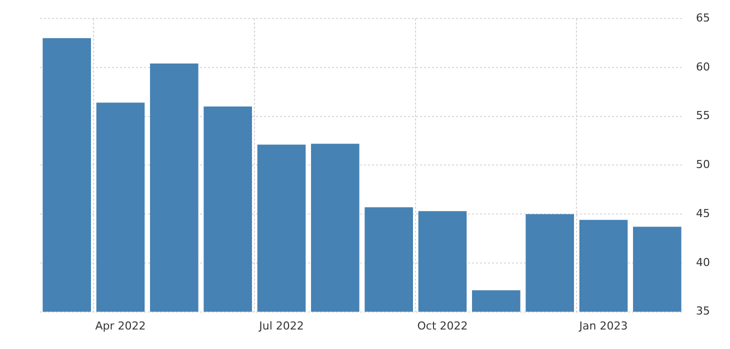 The image size is (730, 349). I want to click on y-tick-label: 65, so click(703, 17).